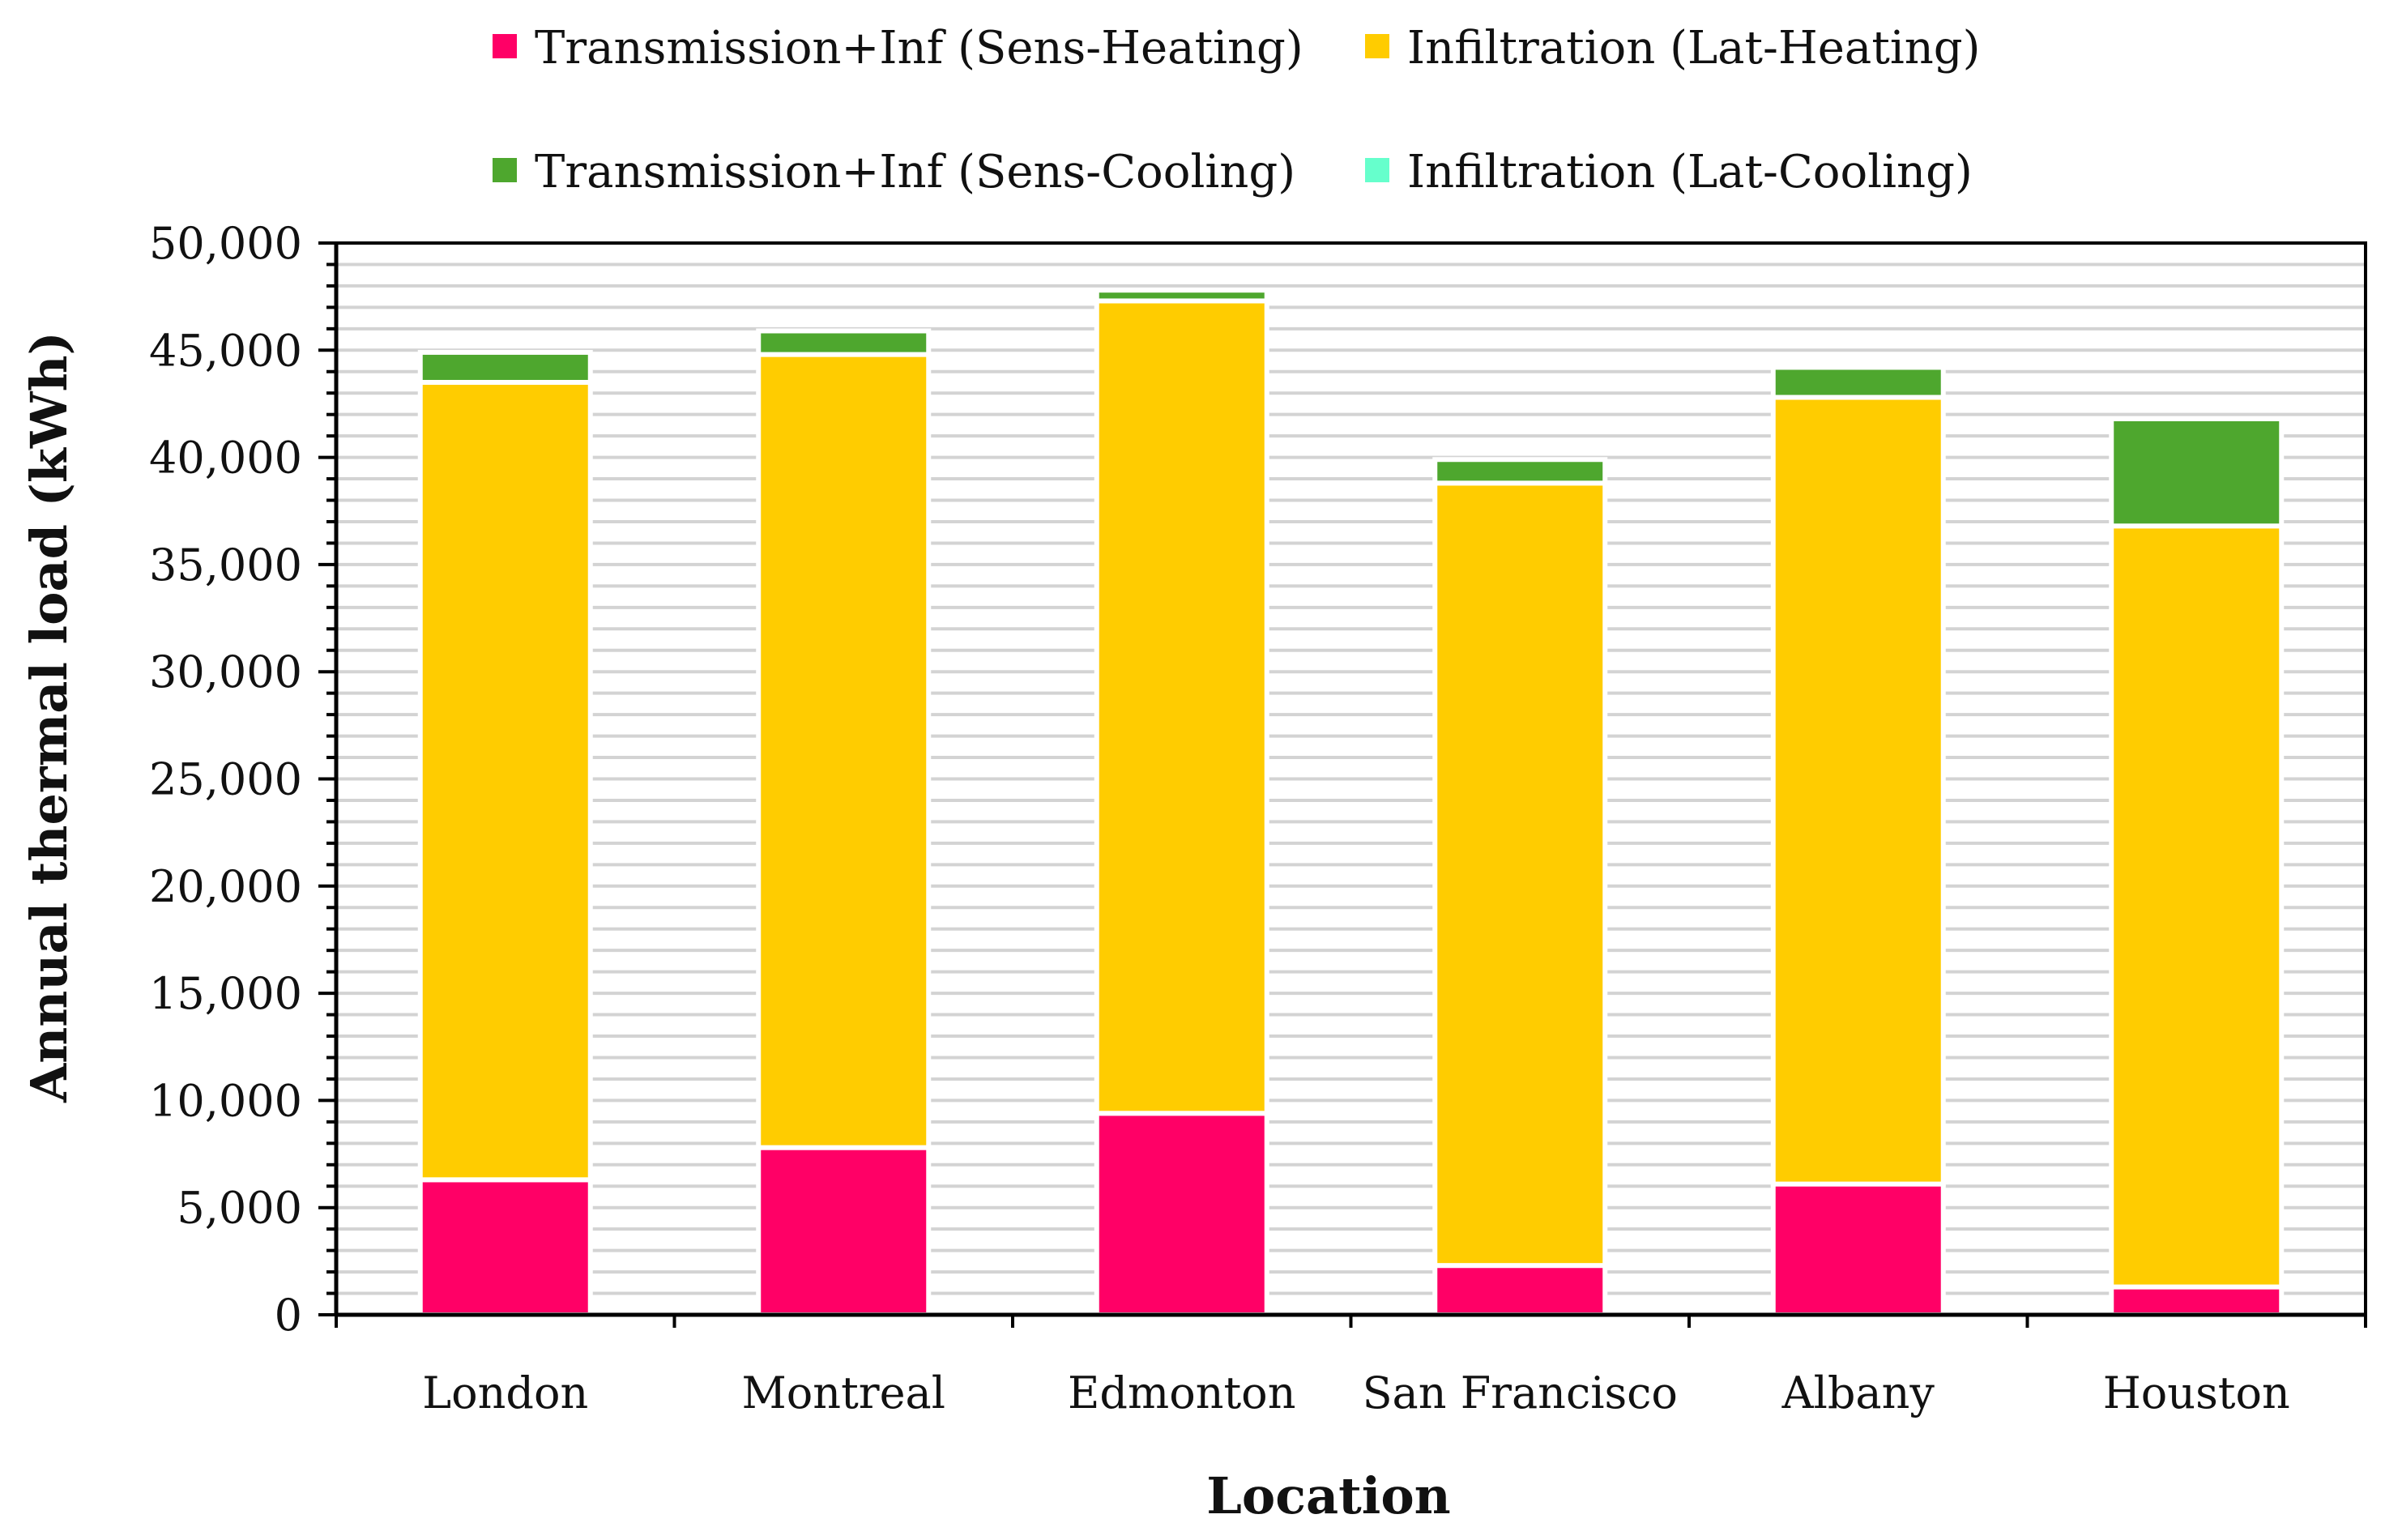 The width and height of the screenshot is (2385, 1540). I want to click on x-axis-title: Location, so click(1328, 1495).